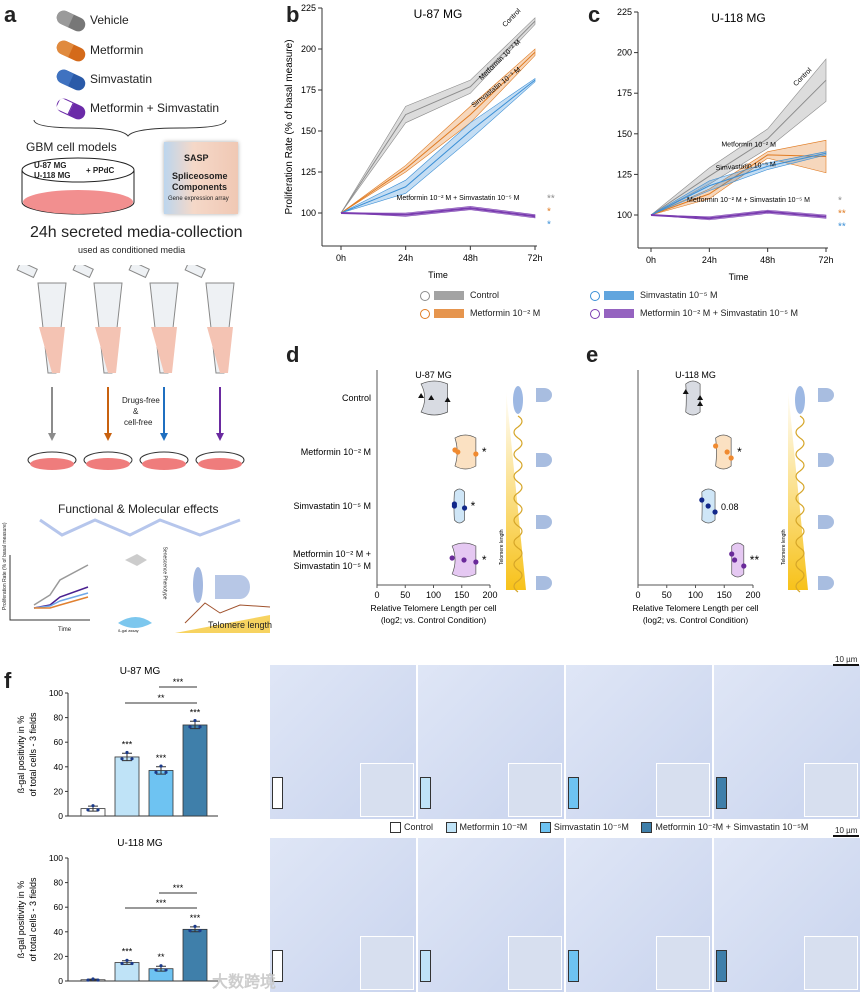 This screenshot has height=992, width=865. I want to click on x-tick-label: 72h, so click(534, 258).